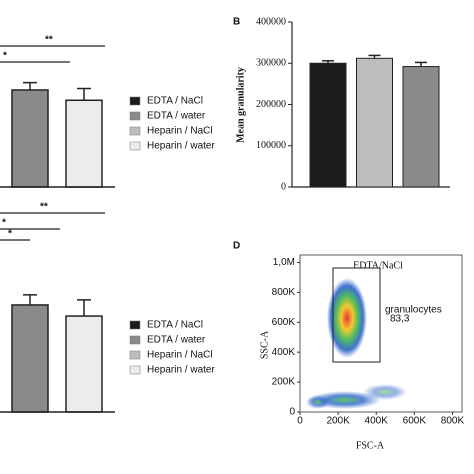 The image size is (474, 474). What do you see at coordinates (271, 104) in the screenshot?
I see `y-tick-label: 200000` at bounding box center [271, 104].